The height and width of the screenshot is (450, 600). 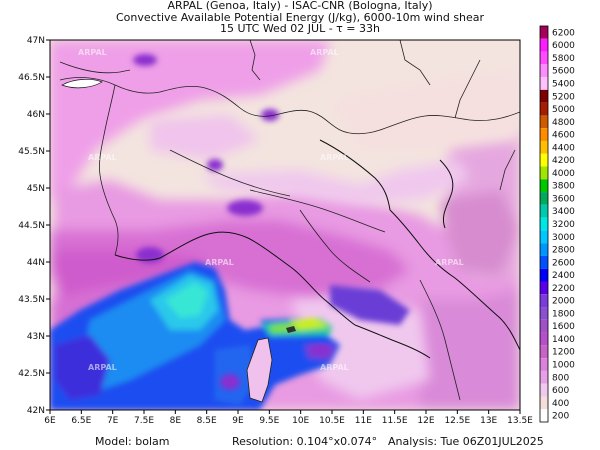 I want to click on colorbar-label: 4600, so click(x=563, y=136).